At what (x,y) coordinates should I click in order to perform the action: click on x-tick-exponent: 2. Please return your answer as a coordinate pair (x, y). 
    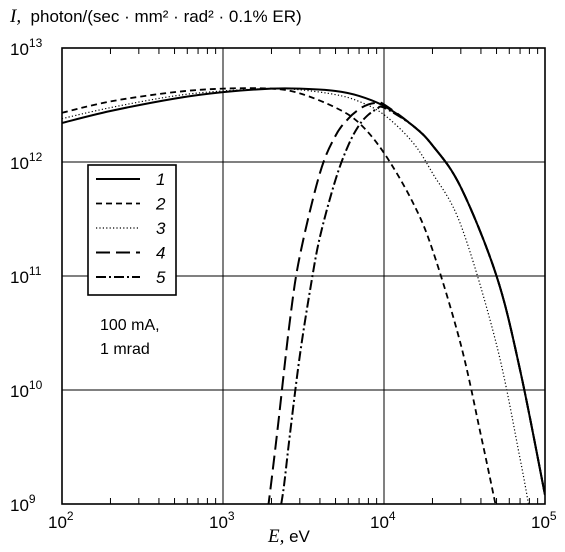
    Looking at the image, I should click on (70, 516).